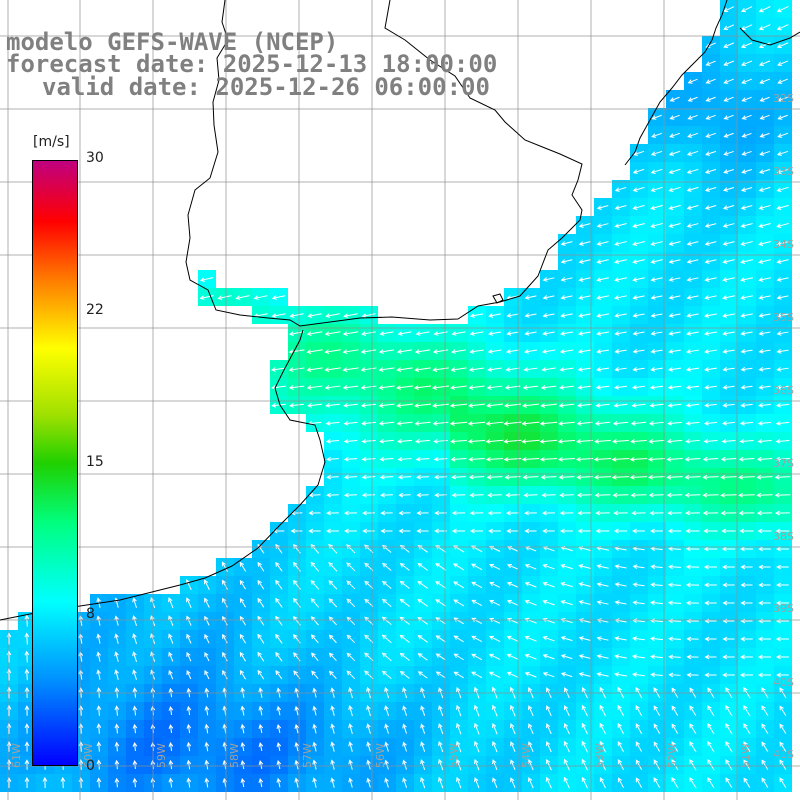  Describe the element at coordinates (783, 426) in the screenshot. I see `latitude-labels: 32S 33S 34S 35S 36S 37S 38S 39S 40S 41S` at that location.